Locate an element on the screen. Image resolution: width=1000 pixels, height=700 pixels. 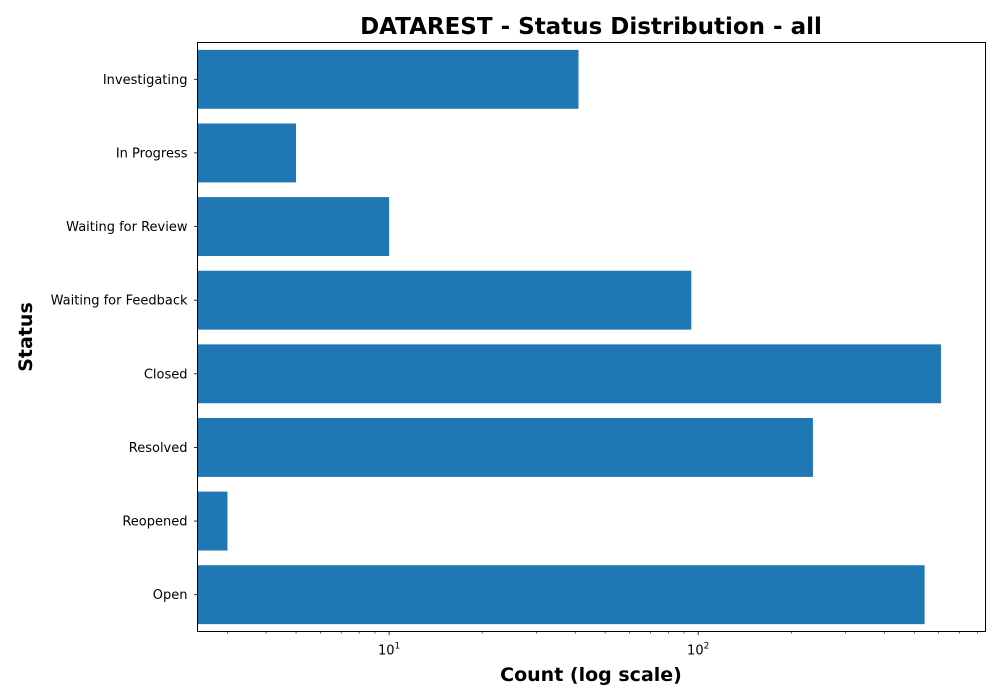
y-tick-label: Reopened is located at coordinates (154, 522).